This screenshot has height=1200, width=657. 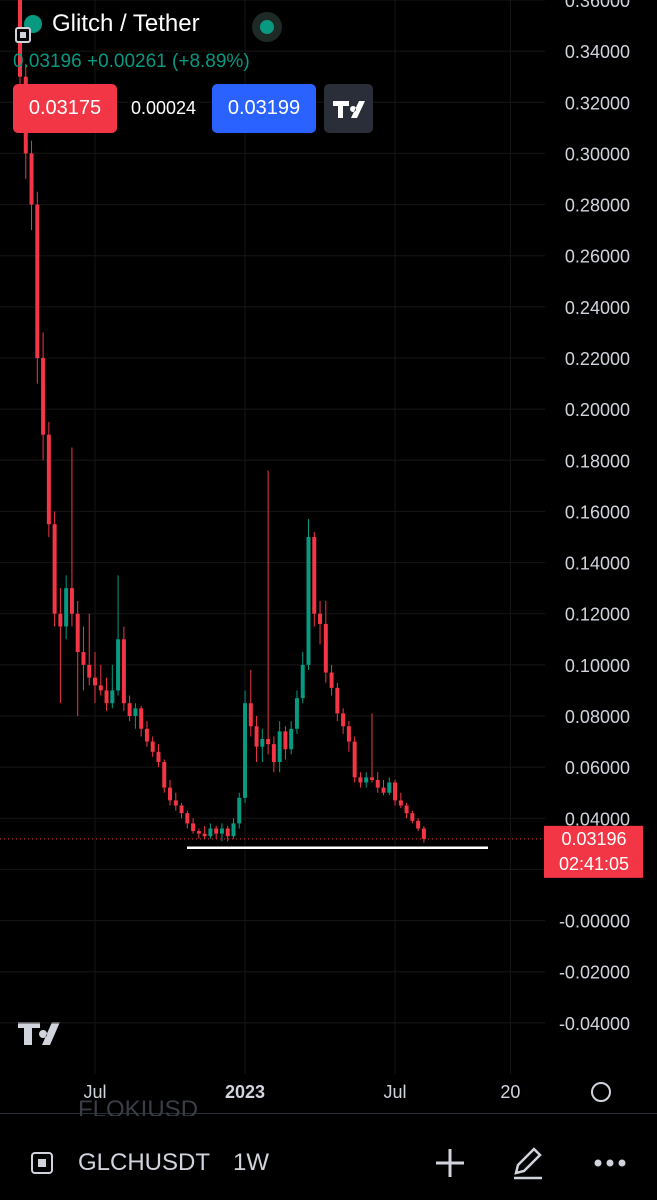 I want to click on y-tick-label: 0.36000, so click(x=597, y=5).